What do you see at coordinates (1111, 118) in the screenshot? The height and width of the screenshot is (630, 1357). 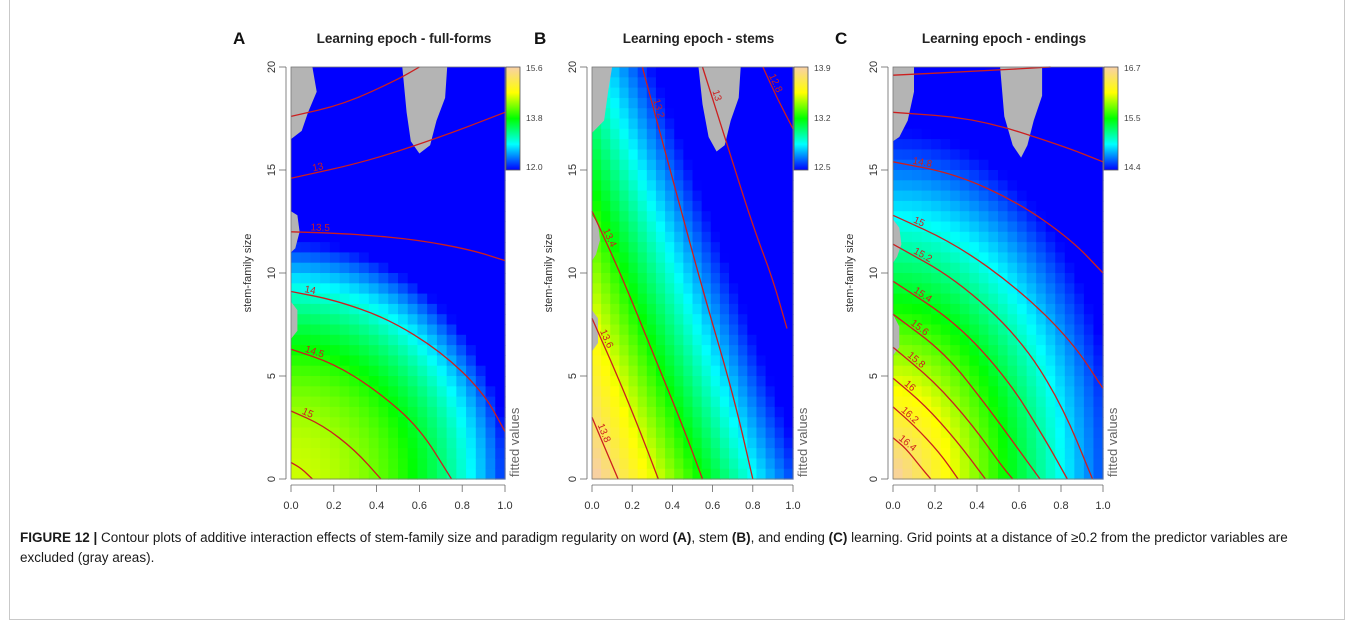 I see `colorbar` at bounding box center [1111, 118].